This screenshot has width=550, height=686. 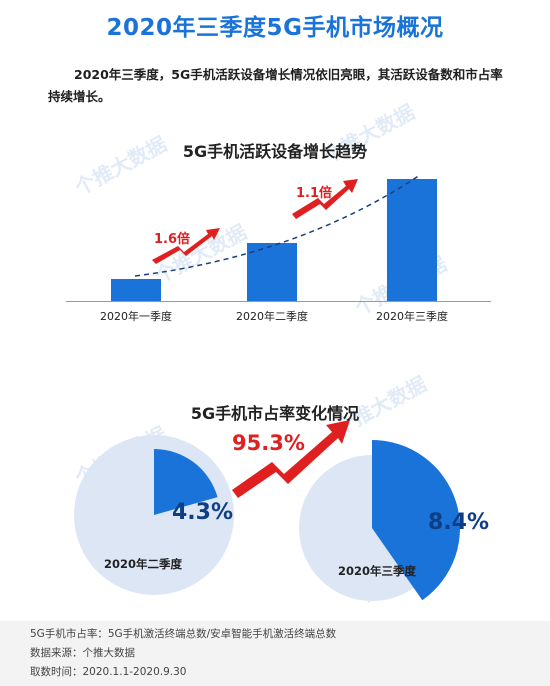 What do you see at coordinates (268, 443) in the screenshot?
I see `share-growth-label: 95.3%` at bounding box center [268, 443].